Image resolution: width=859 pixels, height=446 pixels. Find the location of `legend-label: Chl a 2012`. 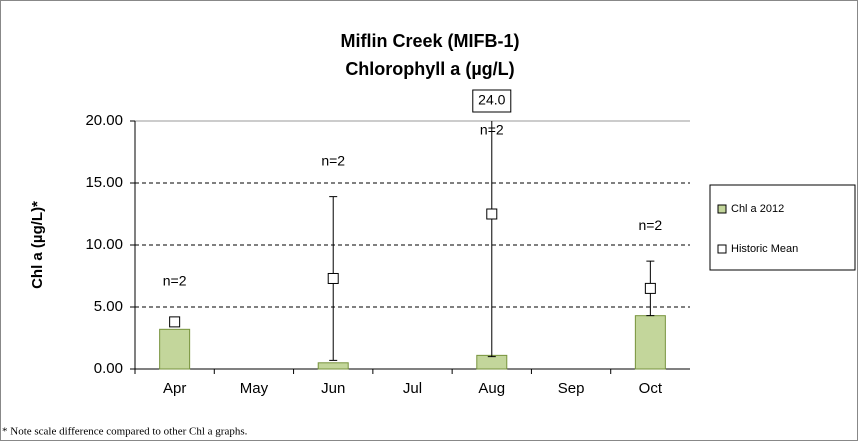

legend-label: Chl a 2012 is located at coordinates (757, 209).